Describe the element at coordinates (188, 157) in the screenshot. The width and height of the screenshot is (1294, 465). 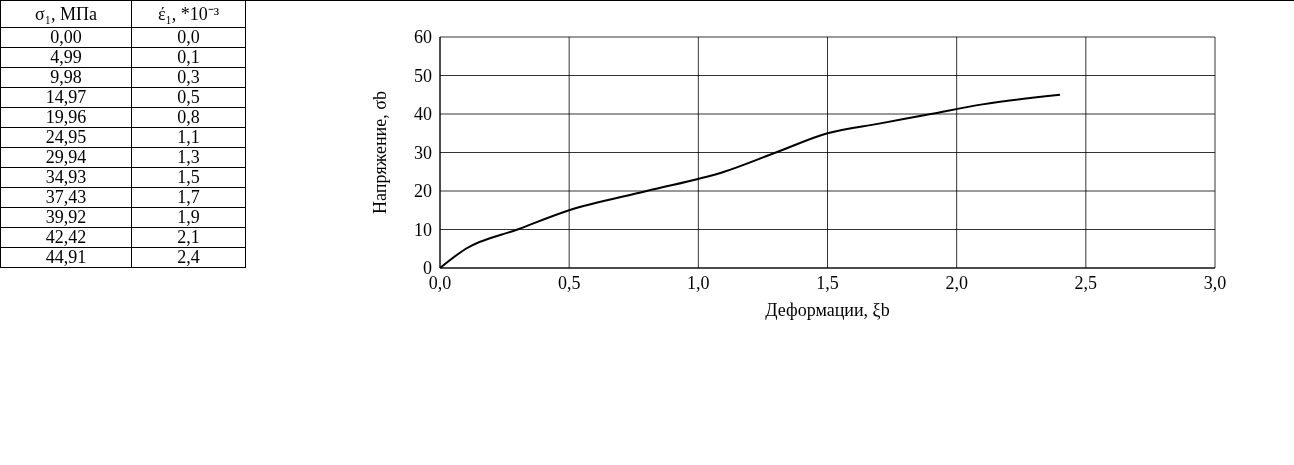
I see `text: 1,3` at that location.